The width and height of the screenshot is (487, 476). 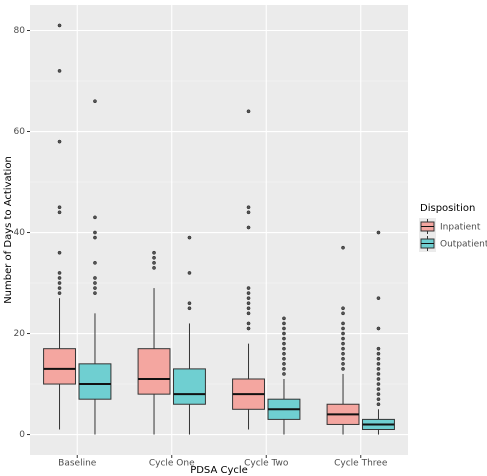 What do you see at coordinates (20, 233) in the screenshot?
I see `y-tick-label: 40` at bounding box center [20, 233].